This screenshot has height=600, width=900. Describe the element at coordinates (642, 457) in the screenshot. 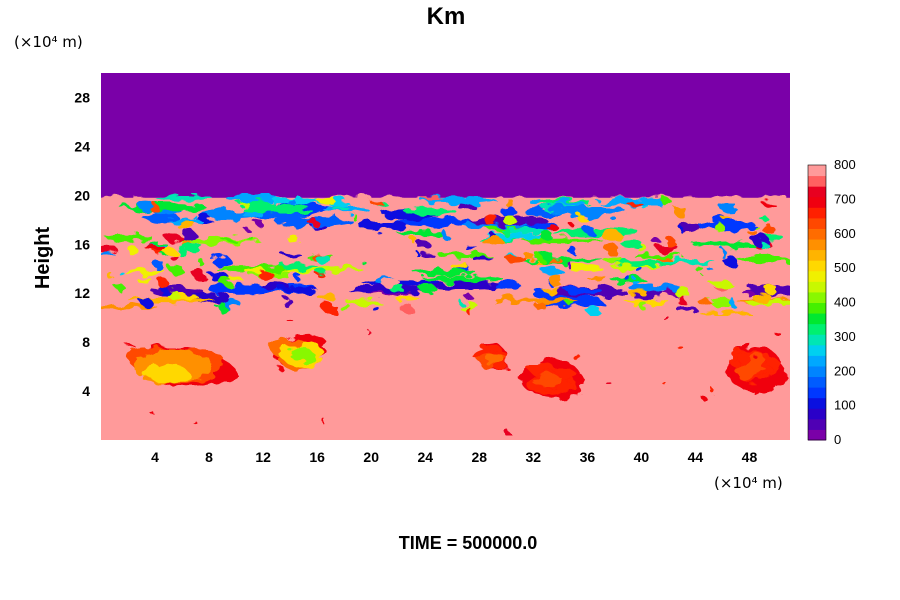

I see `x-tick-label: 40` at that location.